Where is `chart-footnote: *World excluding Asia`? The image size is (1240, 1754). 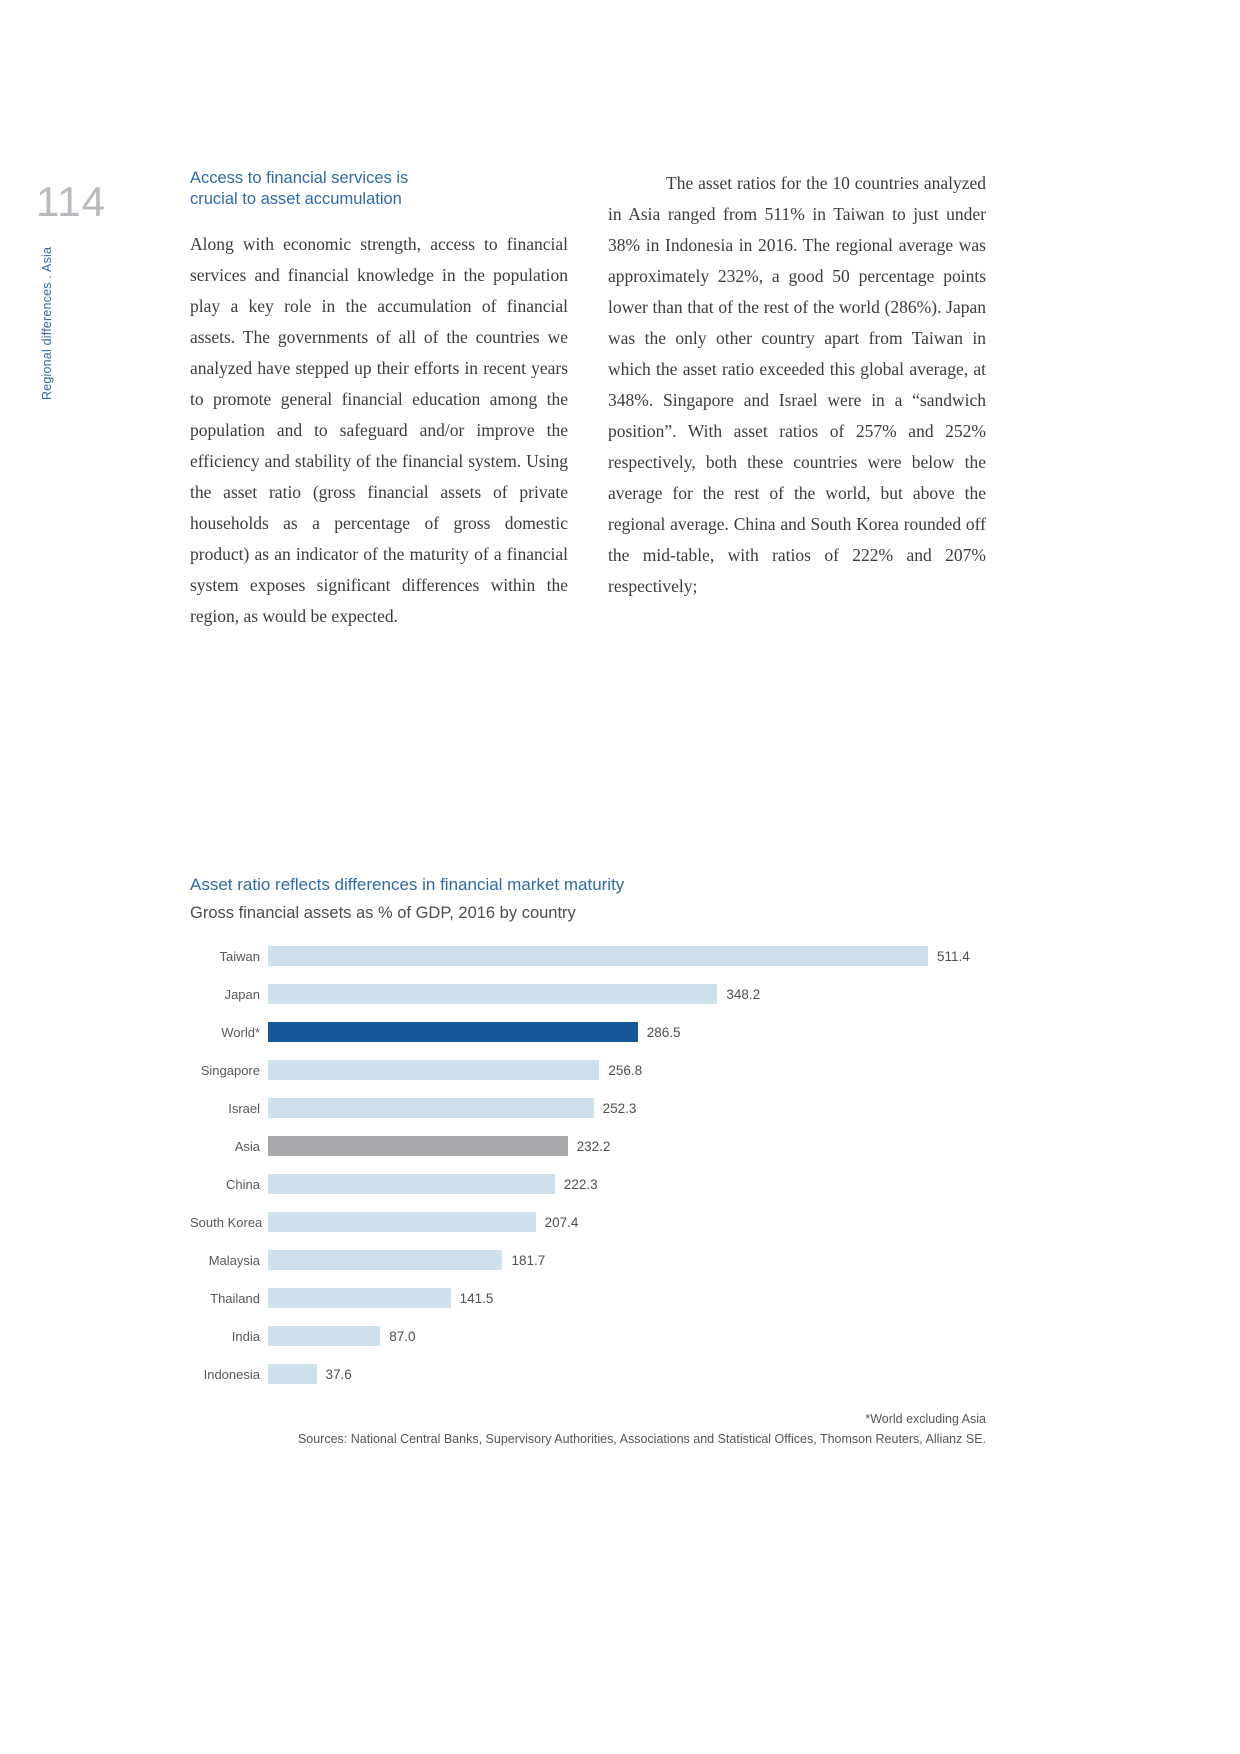 chart-footnote: *World excluding Asia is located at coordinates (925, 1419).